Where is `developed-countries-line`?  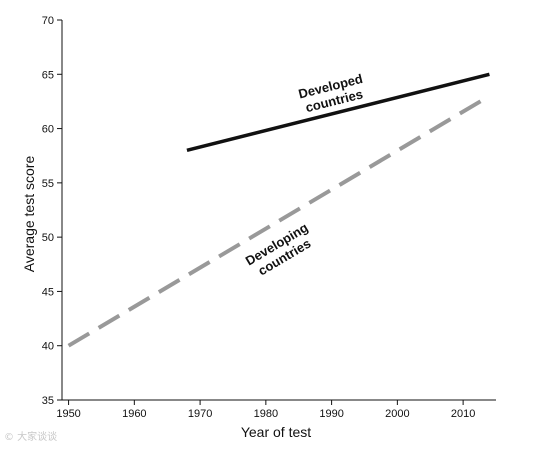
developed-countries-line is located at coordinates (338, 112).